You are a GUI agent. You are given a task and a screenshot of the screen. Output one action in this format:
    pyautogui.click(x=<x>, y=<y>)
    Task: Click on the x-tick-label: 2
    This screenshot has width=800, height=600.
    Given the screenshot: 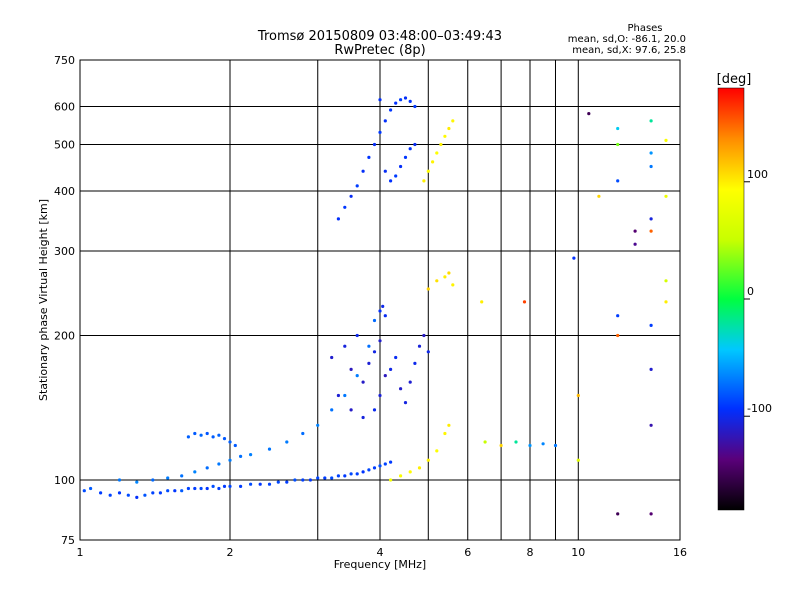 What is the action you would take?
    pyautogui.click(x=230, y=552)
    